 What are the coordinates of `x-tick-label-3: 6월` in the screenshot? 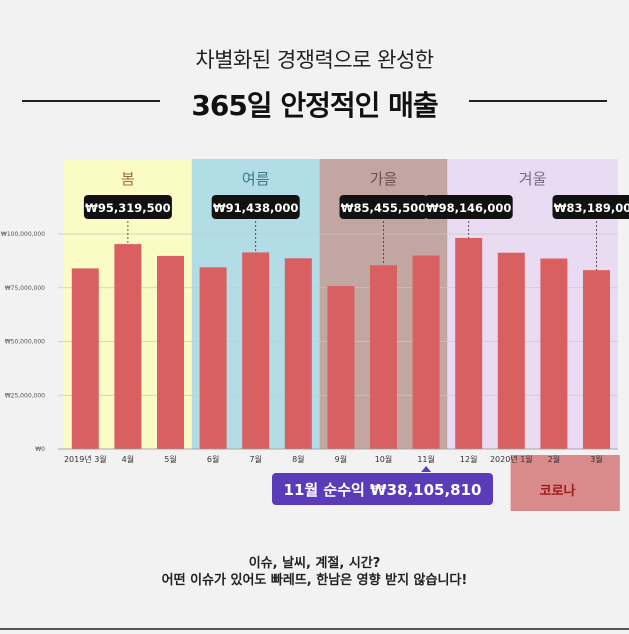 It's located at (213, 459).